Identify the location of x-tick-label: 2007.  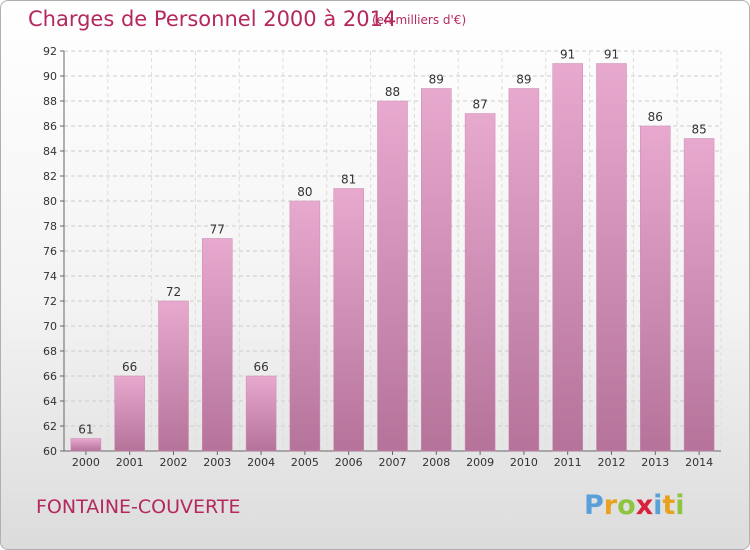
(393, 462).